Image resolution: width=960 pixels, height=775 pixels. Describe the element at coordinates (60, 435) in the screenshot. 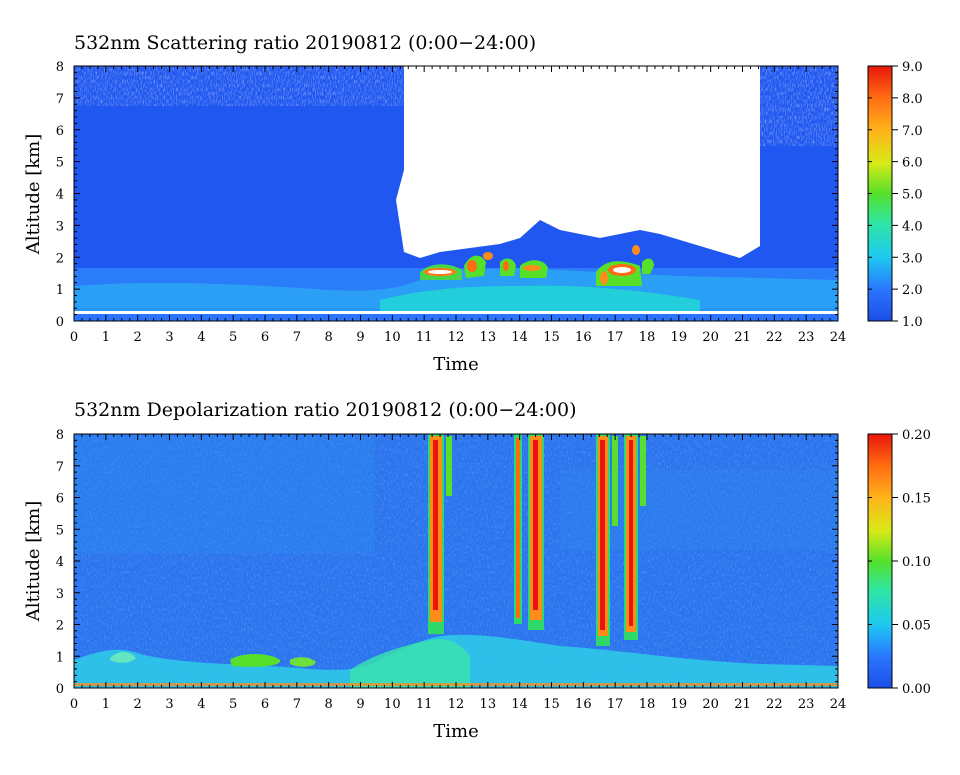

I see `chart-2-y-tick-label: 8` at that location.